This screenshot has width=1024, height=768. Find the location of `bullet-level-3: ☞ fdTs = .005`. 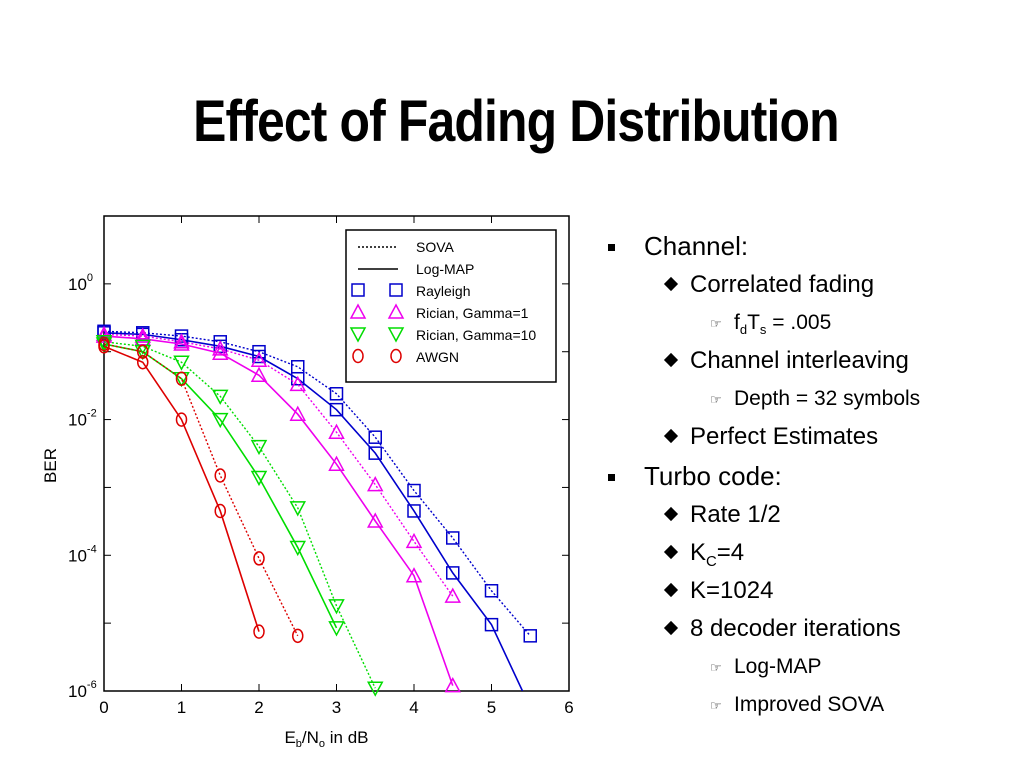

bullet-level-3: ☞ fdTs = .005 is located at coordinates (810, 325).